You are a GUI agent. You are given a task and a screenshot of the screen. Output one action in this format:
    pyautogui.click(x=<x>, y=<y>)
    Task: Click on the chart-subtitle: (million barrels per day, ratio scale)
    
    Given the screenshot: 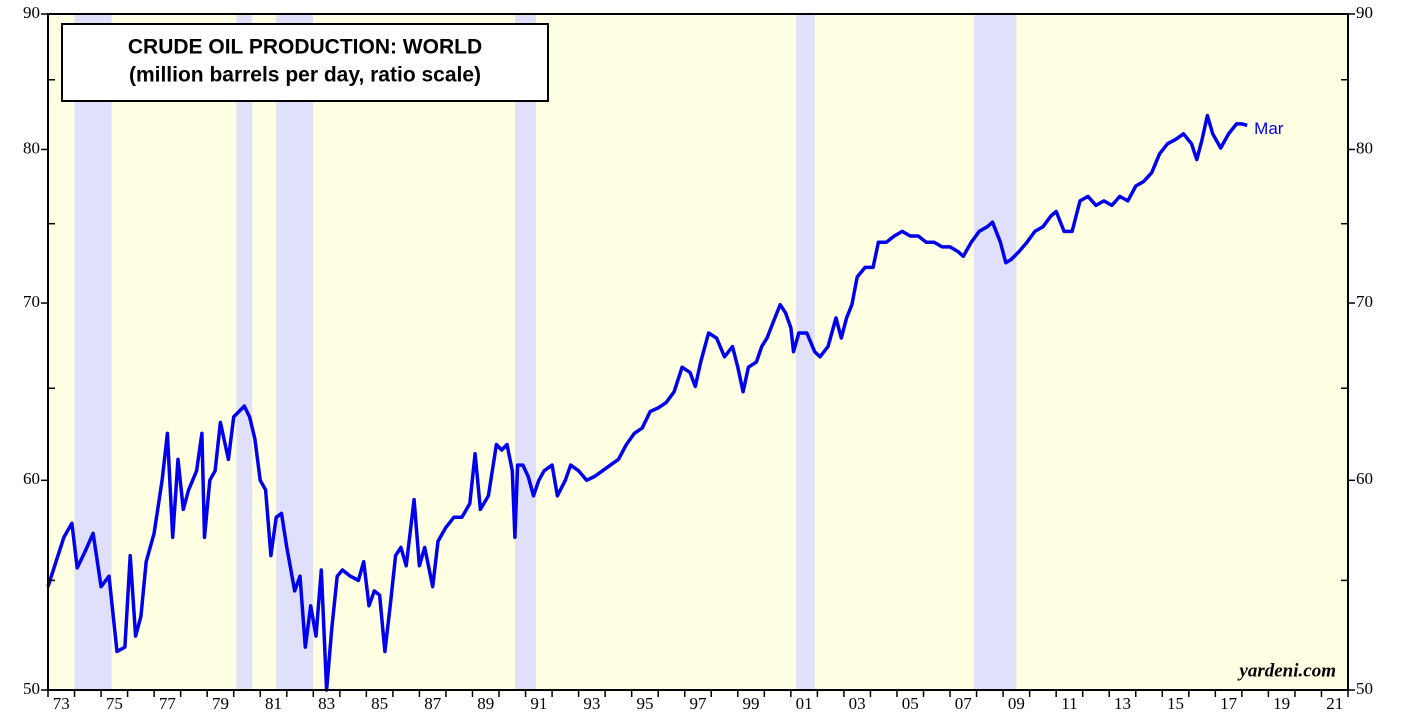 What is the action you would take?
    pyautogui.click(x=305, y=75)
    